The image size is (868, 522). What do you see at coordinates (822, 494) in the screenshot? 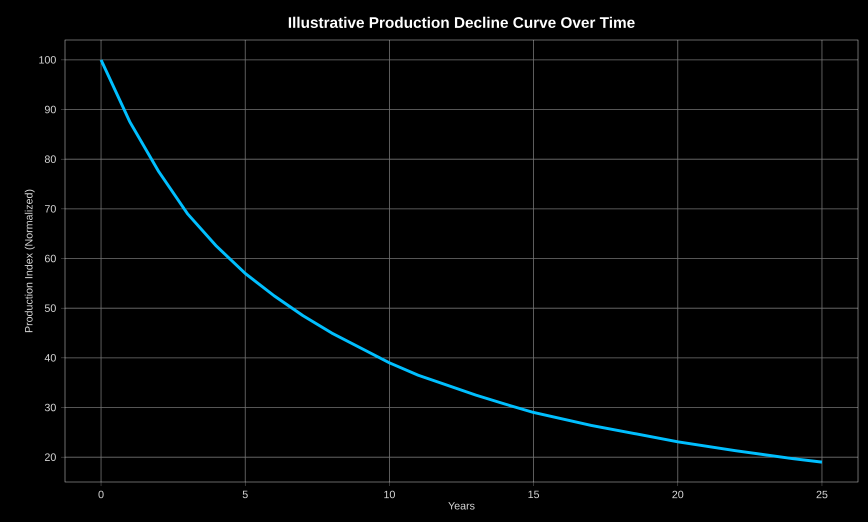
I see `x-tick-label: 25` at bounding box center [822, 494].